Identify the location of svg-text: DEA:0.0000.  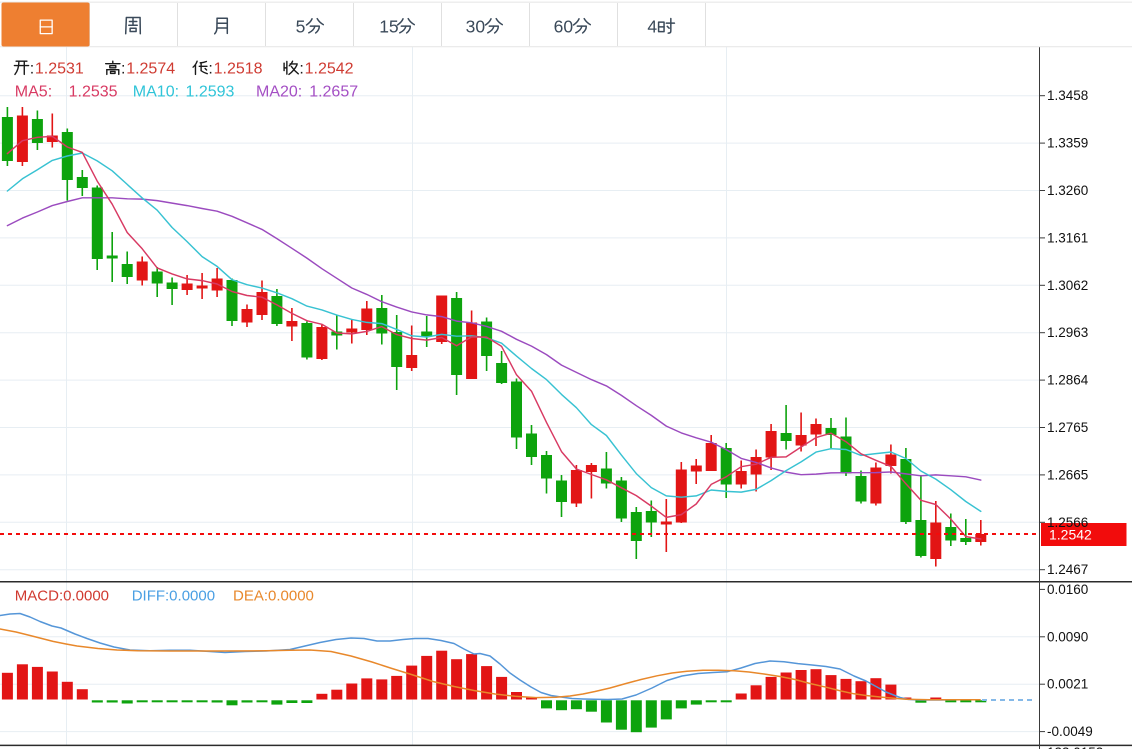
(273, 596).